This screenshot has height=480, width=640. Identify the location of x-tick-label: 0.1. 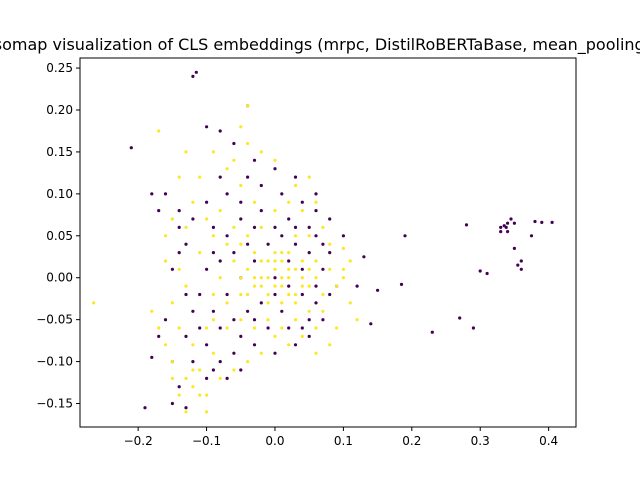
(343, 441).